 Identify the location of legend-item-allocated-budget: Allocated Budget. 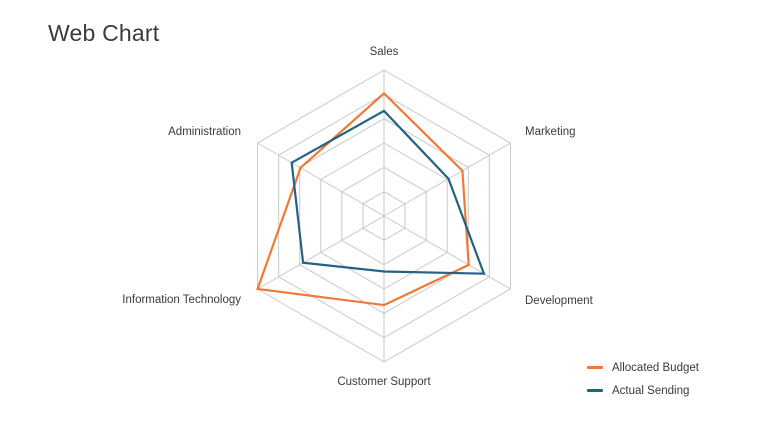
(643, 367).